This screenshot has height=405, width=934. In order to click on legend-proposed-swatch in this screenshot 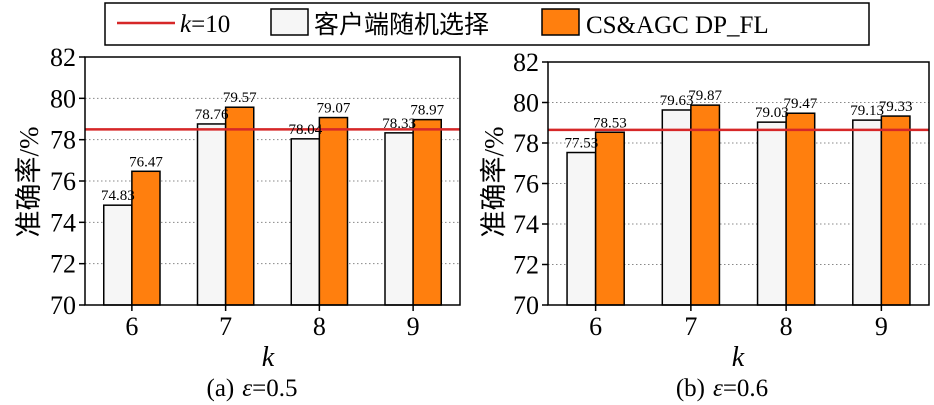, I will do `click(560, 22)`.